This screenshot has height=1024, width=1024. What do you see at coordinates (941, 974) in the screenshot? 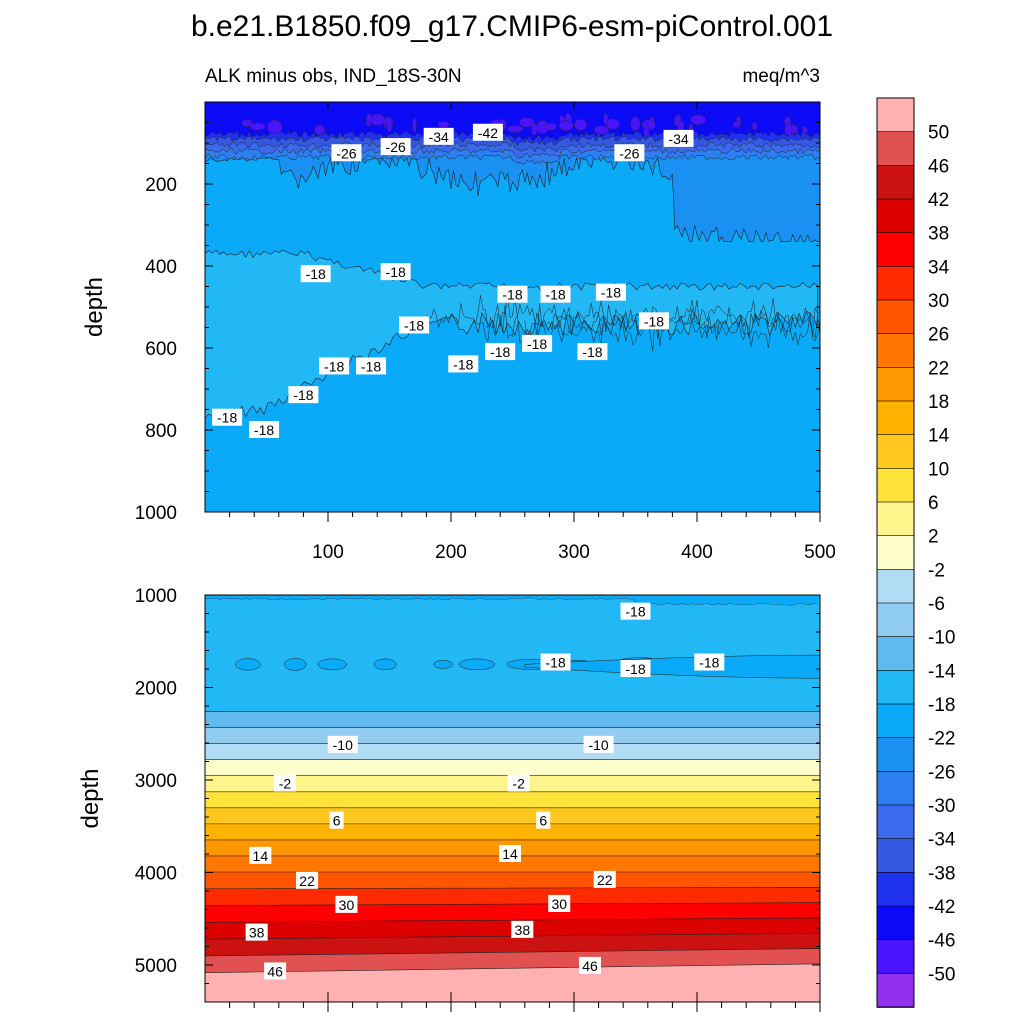
I see `colorbar-label: -50` at bounding box center [941, 974].